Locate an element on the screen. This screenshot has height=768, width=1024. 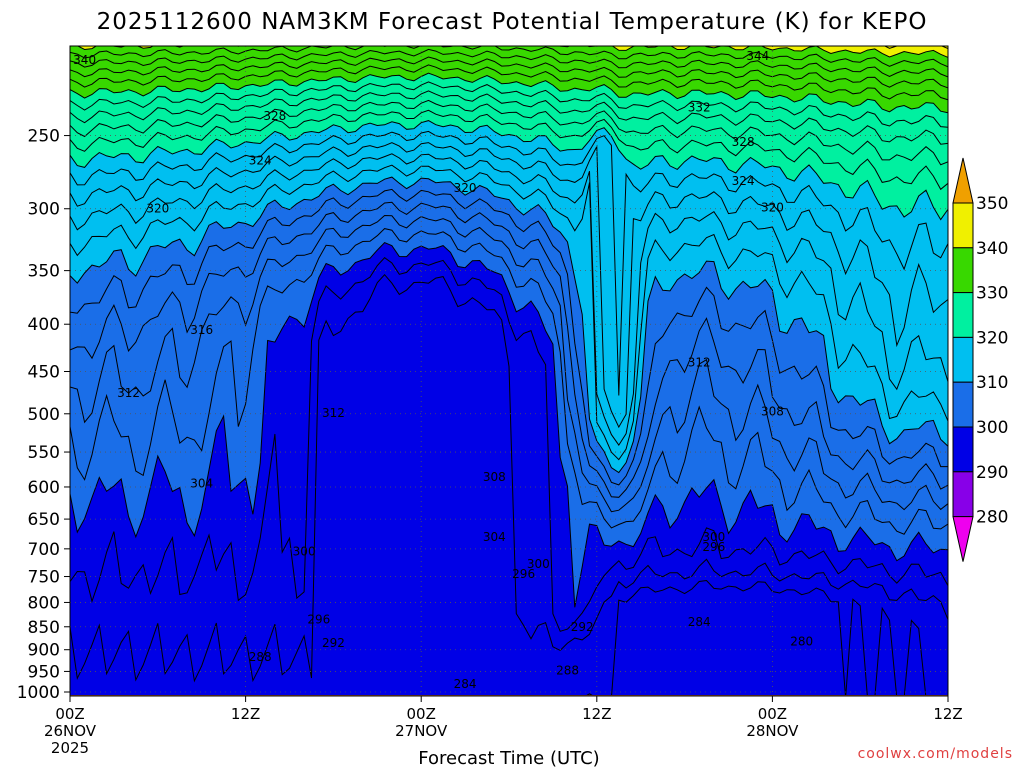
y-tick-label: 700 is located at coordinates (44, 550).